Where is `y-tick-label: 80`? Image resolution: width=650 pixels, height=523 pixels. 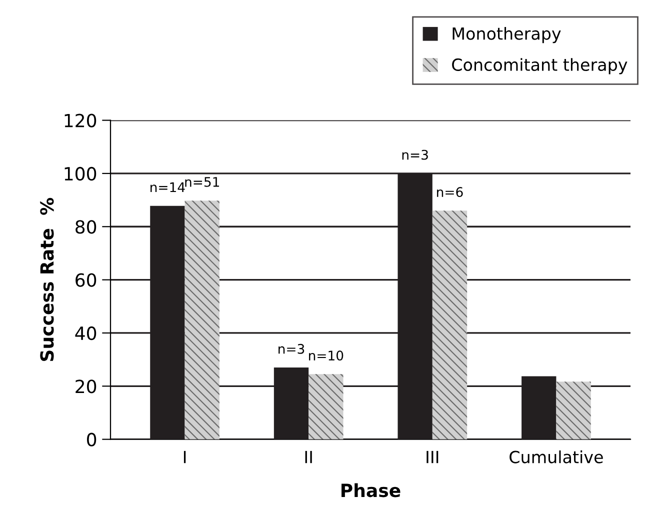 y-tick-label: 80 is located at coordinates (86, 227).